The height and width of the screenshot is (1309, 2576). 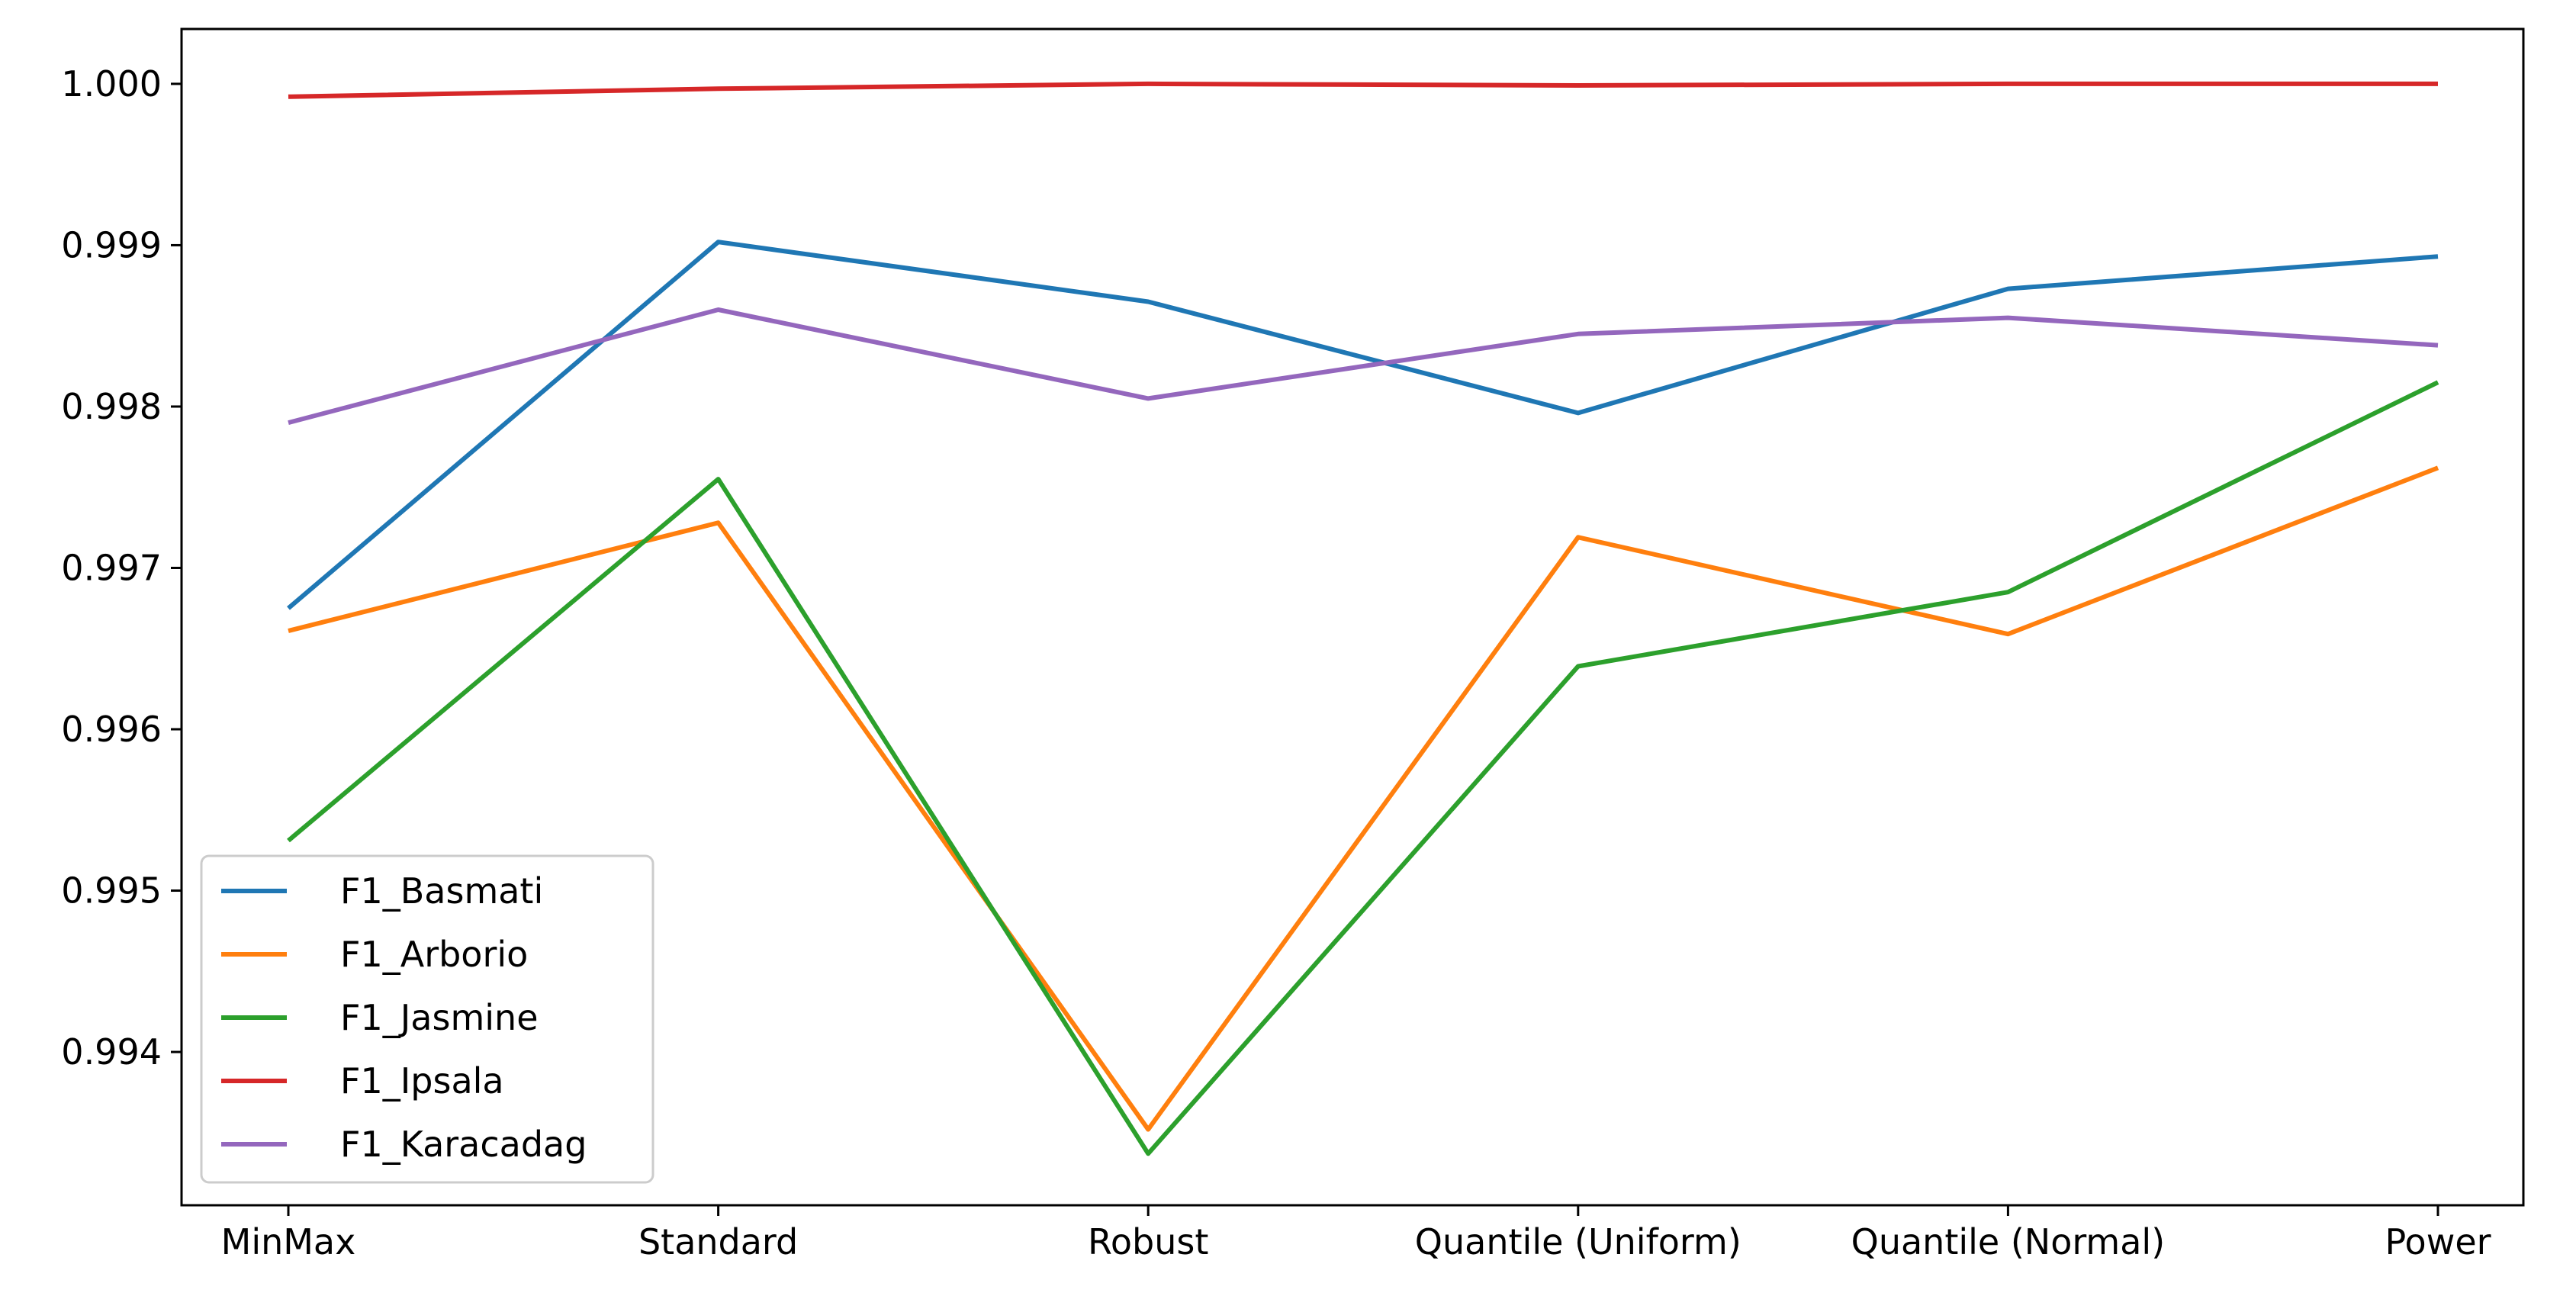 What do you see at coordinates (289, 1241) in the screenshot?
I see `x-tick-label: MinMax` at bounding box center [289, 1241].